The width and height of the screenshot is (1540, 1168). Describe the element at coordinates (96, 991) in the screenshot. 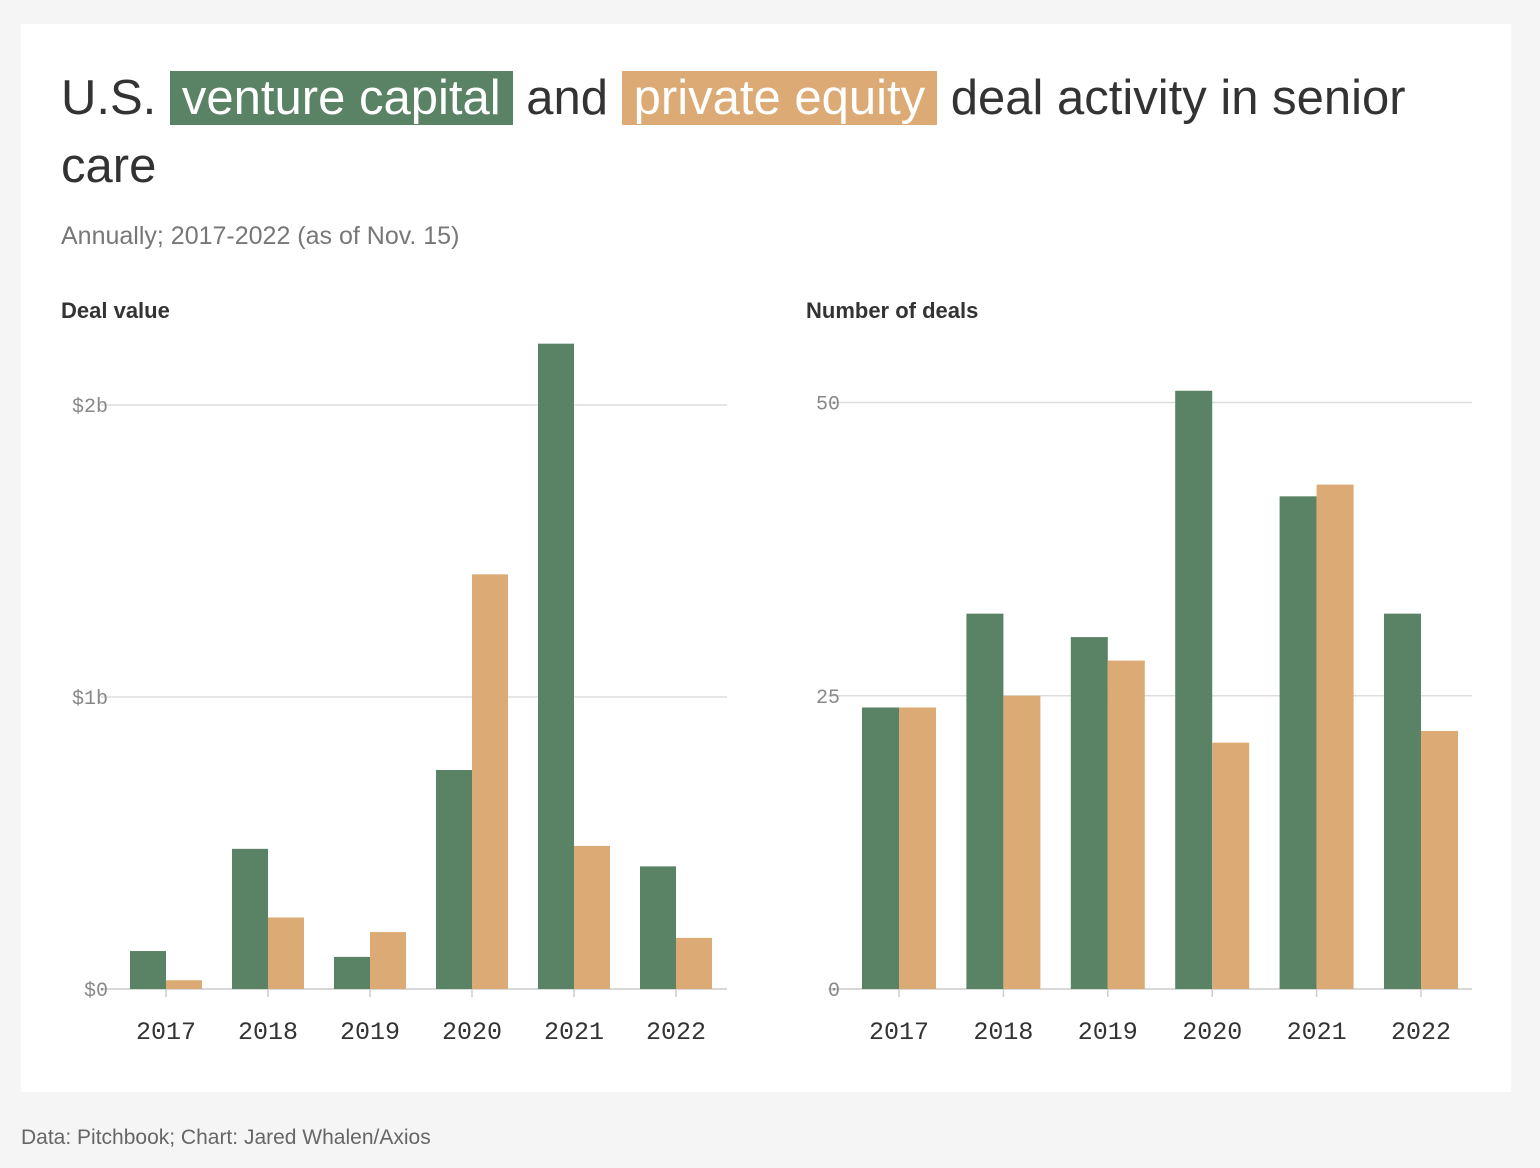

I see `deal-value-ytick-label: $0` at that location.